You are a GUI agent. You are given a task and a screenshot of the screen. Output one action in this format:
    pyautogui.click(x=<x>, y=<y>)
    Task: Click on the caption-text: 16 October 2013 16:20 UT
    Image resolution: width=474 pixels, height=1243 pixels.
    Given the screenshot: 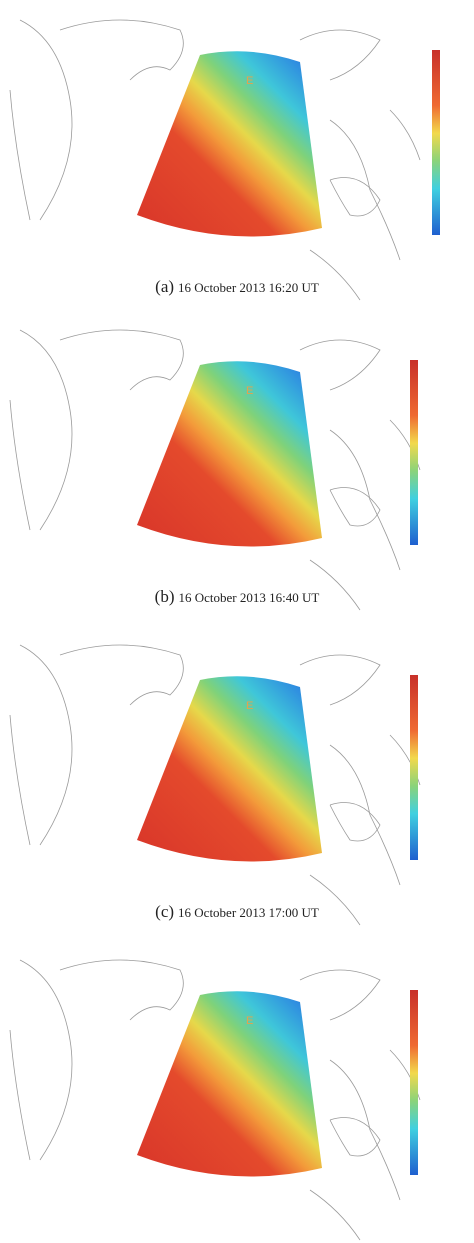 What is the action you would take?
    pyautogui.click(x=248, y=287)
    